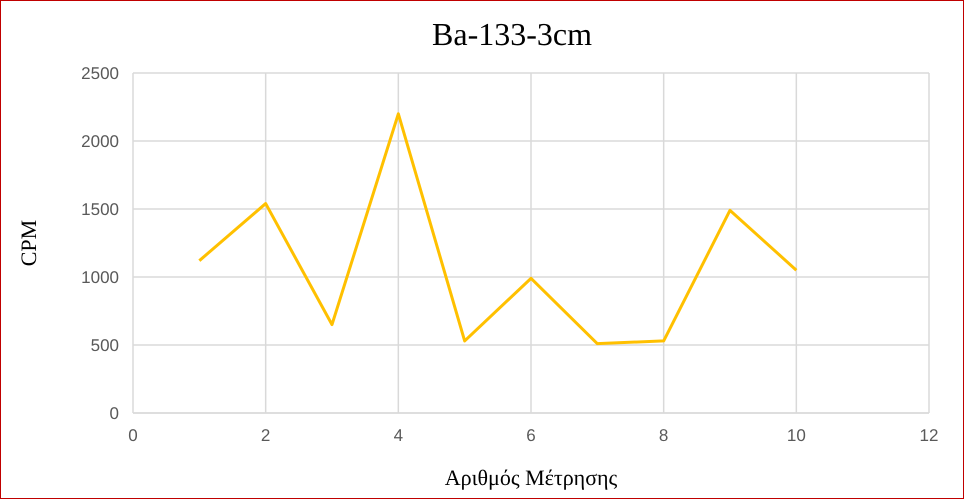 Image resolution: width=964 pixels, height=499 pixels. What do you see at coordinates (100, 278) in the screenshot?
I see `y-tick-label: 1000` at bounding box center [100, 278].